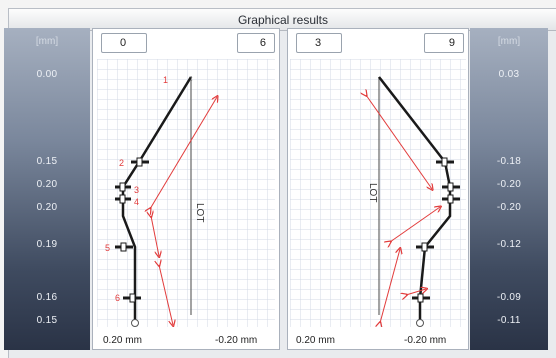  What do you see at coordinates (117, 298) in the screenshot?
I see `point-label-6: 6` at bounding box center [117, 298].